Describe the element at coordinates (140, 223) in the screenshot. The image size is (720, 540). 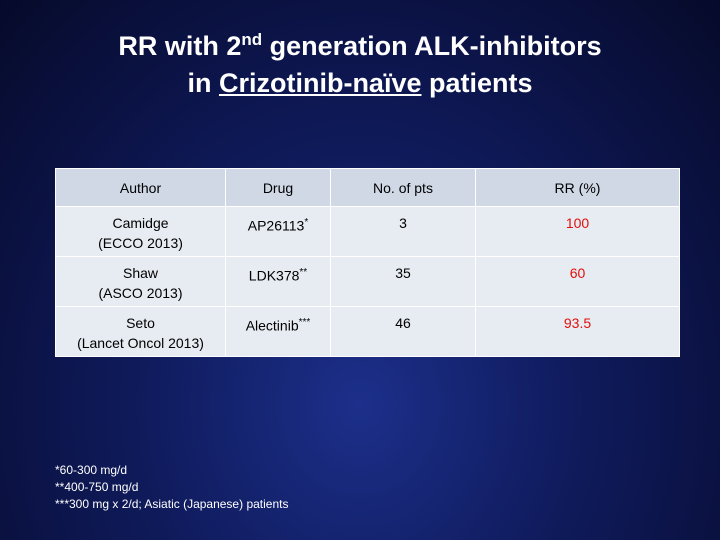
I see `author-line: Camidge` at that location.